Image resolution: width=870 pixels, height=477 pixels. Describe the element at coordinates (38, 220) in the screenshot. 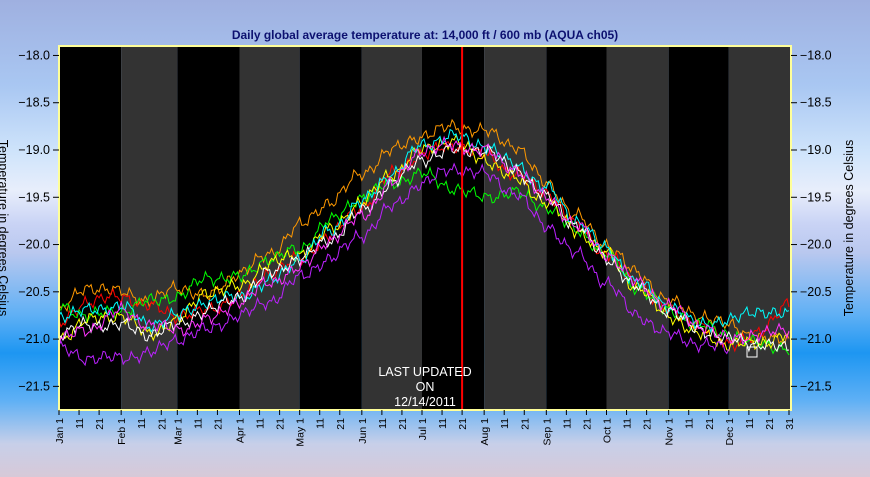

I see `y-axis-left: −18.0 −18.5 −19.0 −19.5 −20.0 −20.5 −21.0 −21.5` at that location.